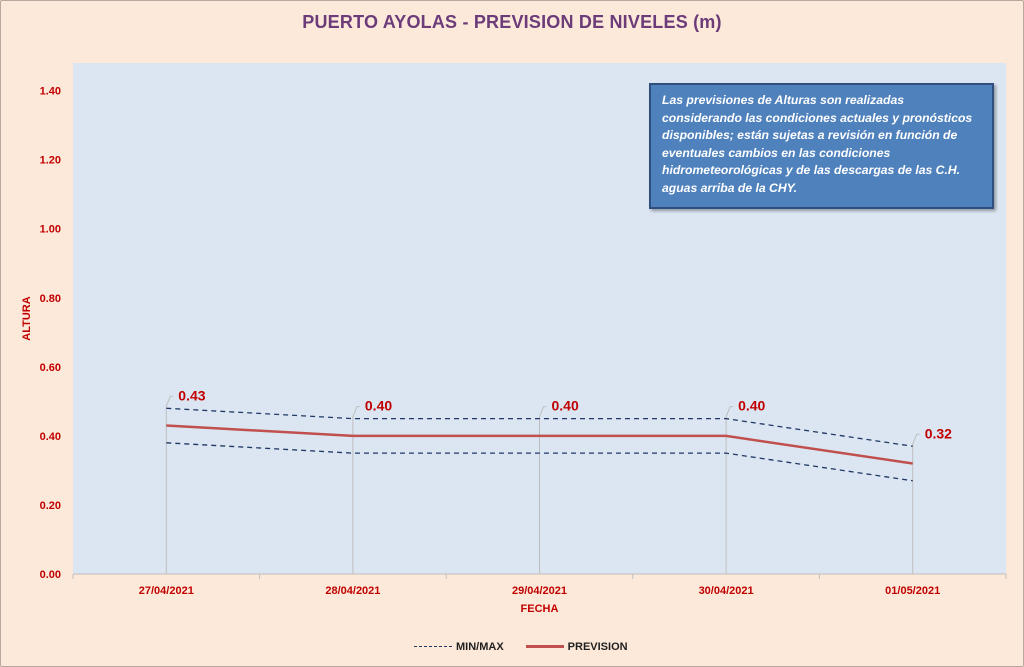 Image resolution: width=1024 pixels, height=667 pixels. Describe the element at coordinates (352, 591) in the screenshot. I see `x-tick-label: 28/04/2021` at that location.